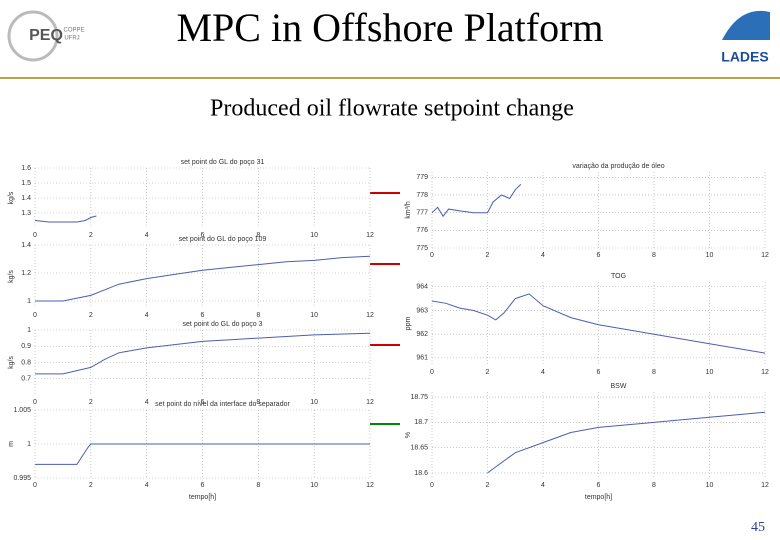  I want to click on logo-left: PEQ COPPE UFRJ, so click(46, 36).